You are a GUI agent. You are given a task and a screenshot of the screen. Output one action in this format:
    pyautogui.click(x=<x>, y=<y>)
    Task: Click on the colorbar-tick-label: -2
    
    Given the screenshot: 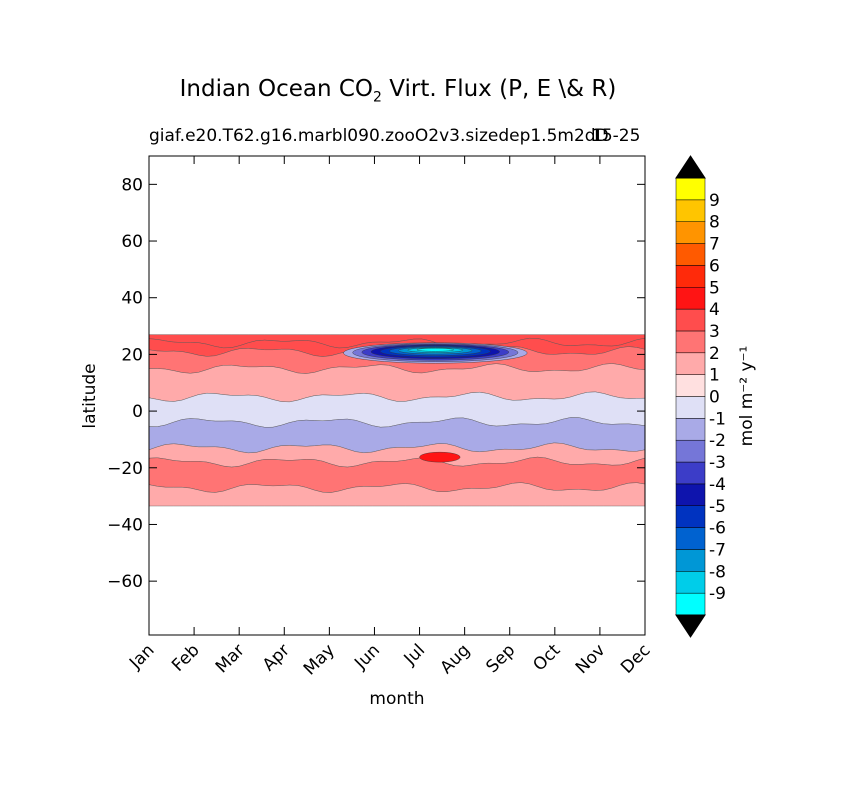 What is the action you would take?
    pyautogui.click(x=717, y=441)
    